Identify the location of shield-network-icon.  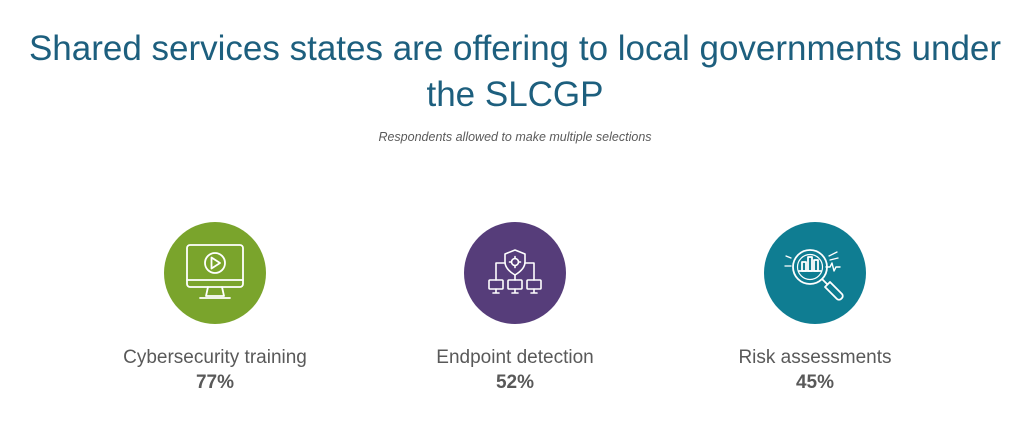
(515, 271).